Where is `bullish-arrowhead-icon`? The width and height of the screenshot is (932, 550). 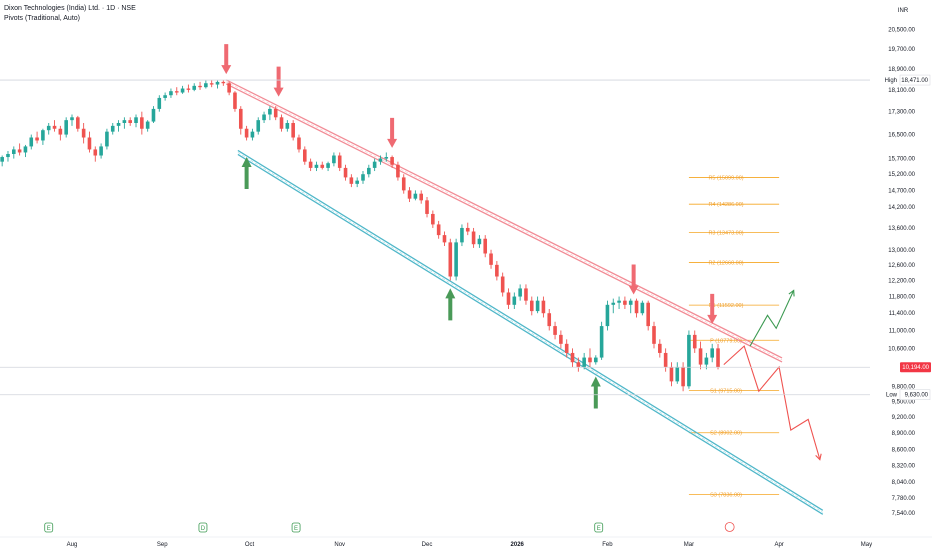 bullish-arrowhead-icon is located at coordinates (791, 293).